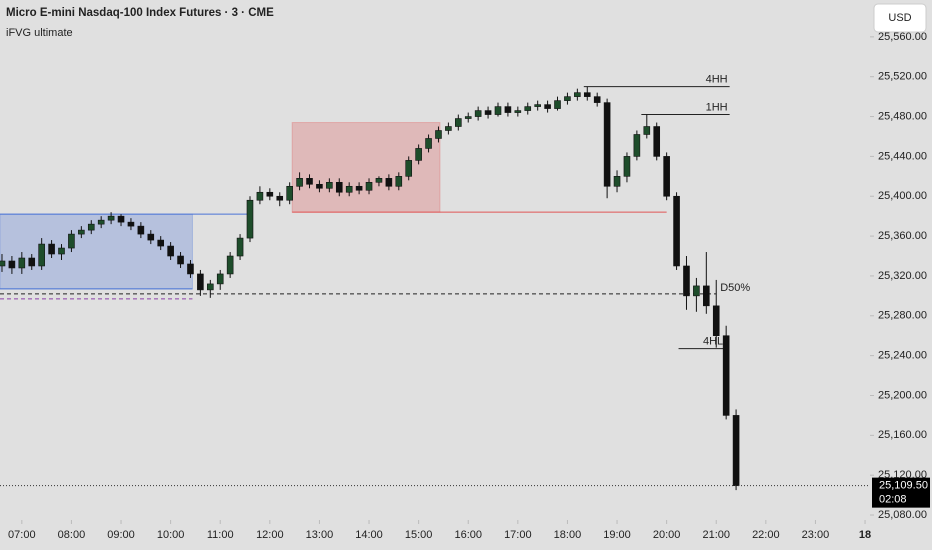  I want to click on currency-button, so click(900, 18).